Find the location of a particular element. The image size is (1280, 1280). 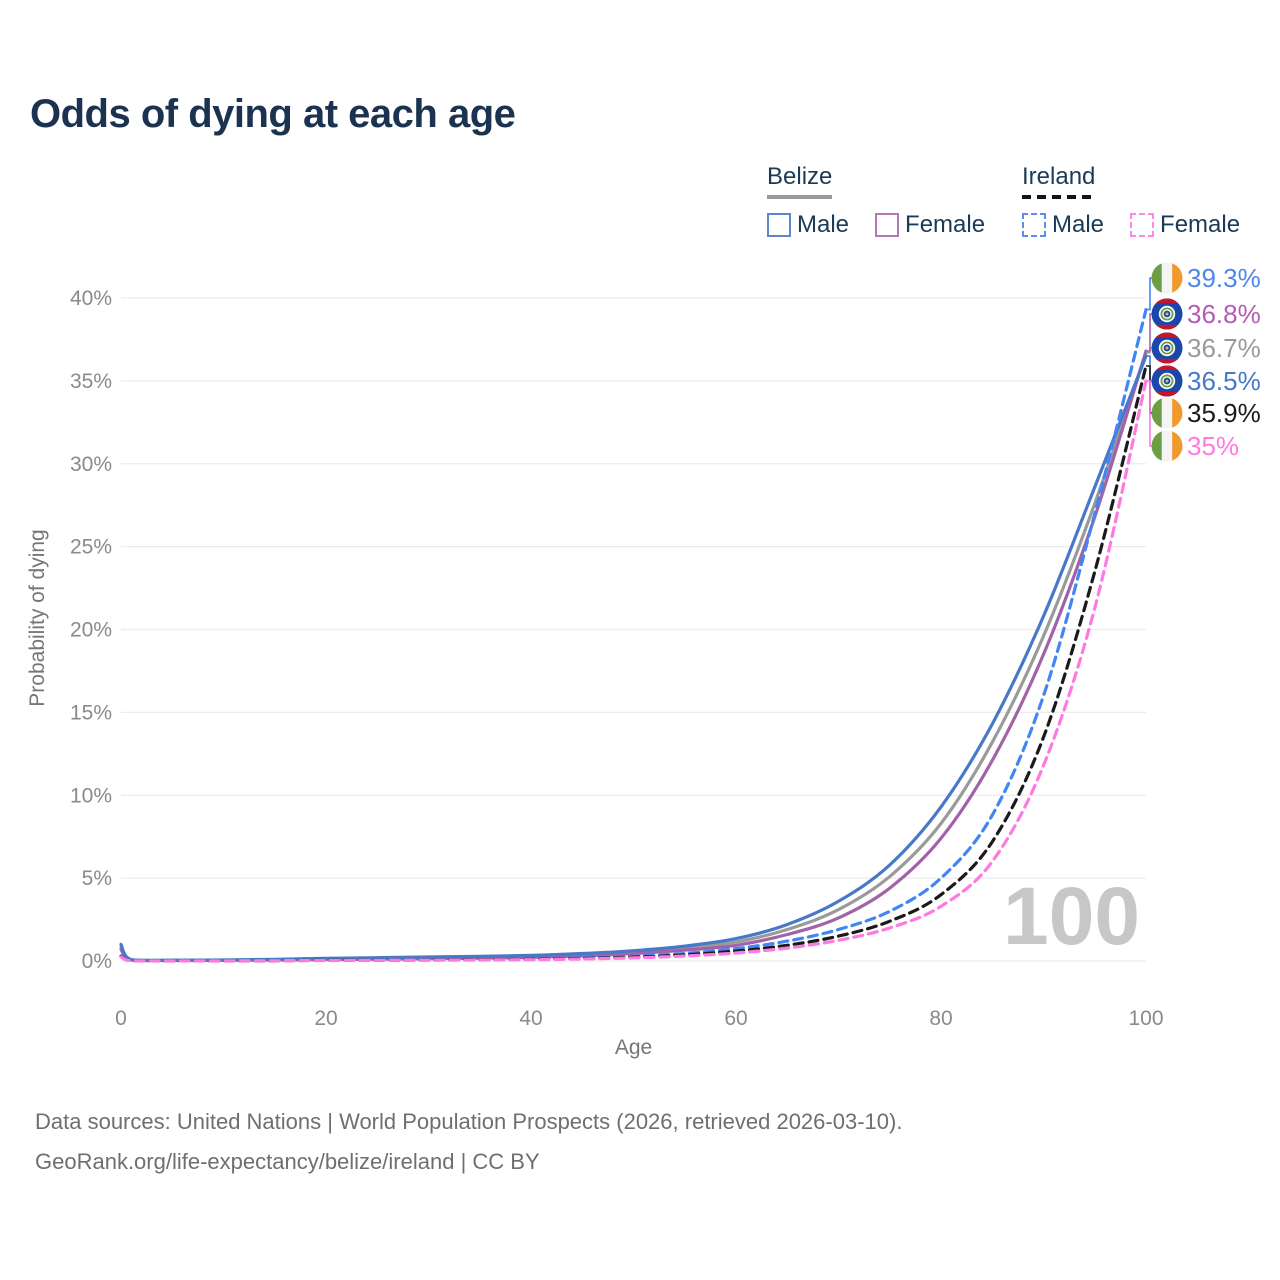

legend-group-belize: Belize Male Female is located at coordinates (889, 201).